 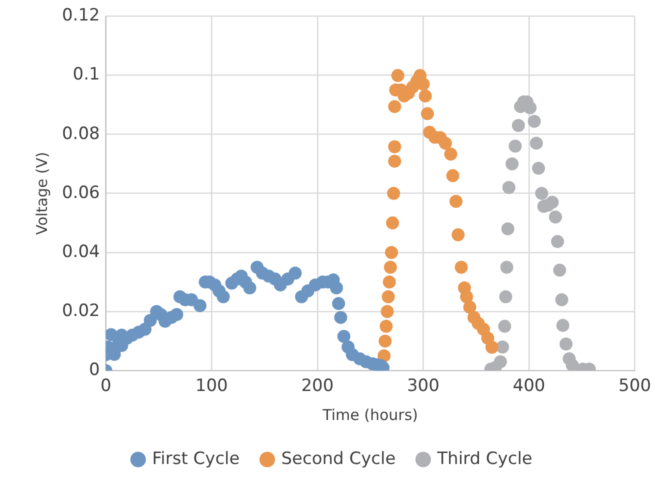 What do you see at coordinates (211, 386) in the screenshot?
I see `x-tick-label: 100` at bounding box center [211, 386].